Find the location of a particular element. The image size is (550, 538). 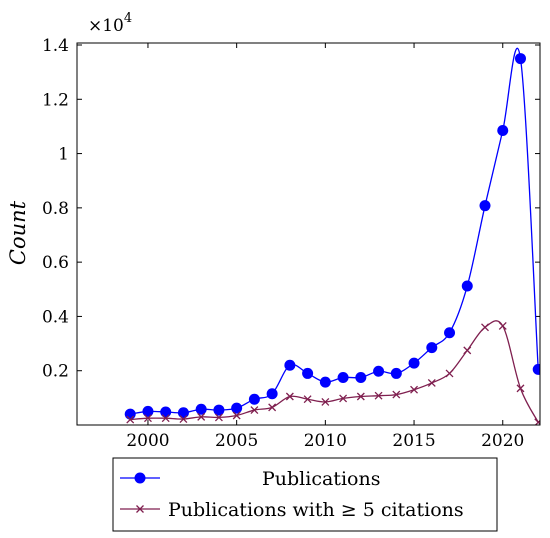

y-multiplier-label: ×10⁴ is located at coordinates (110, 23).